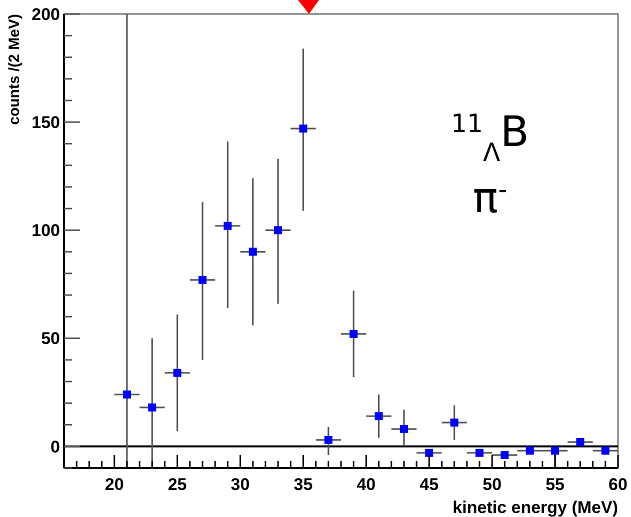  Describe the element at coordinates (618, 484) in the screenshot. I see `x-tick-label: 60` at that location.